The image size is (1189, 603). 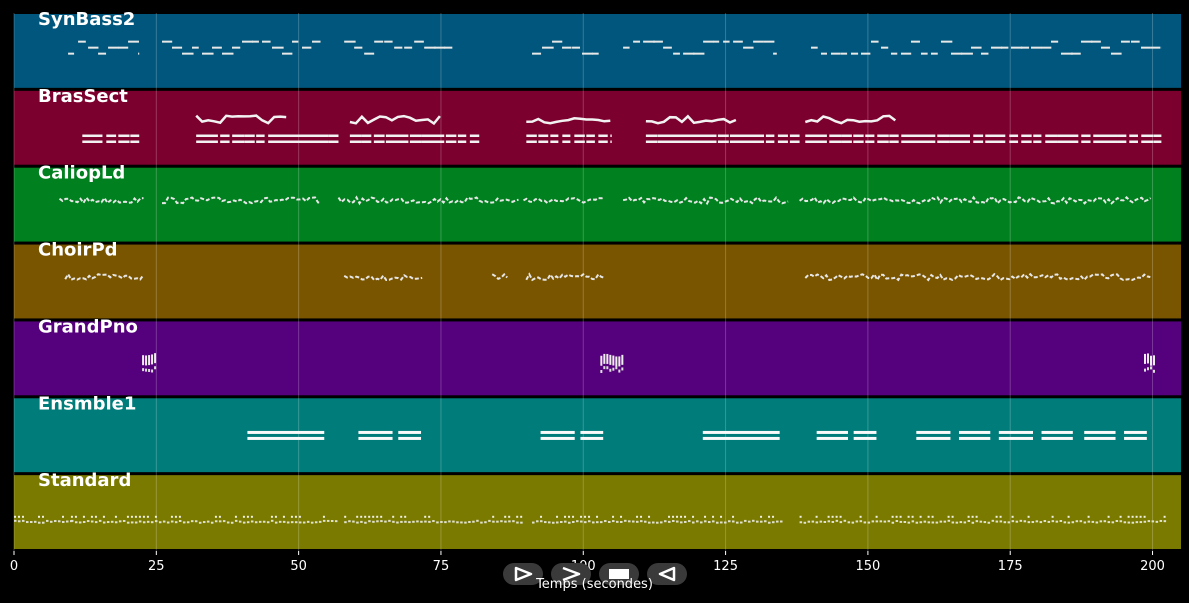 I want to click on track-notes-standard, so click(x=590, y=519).